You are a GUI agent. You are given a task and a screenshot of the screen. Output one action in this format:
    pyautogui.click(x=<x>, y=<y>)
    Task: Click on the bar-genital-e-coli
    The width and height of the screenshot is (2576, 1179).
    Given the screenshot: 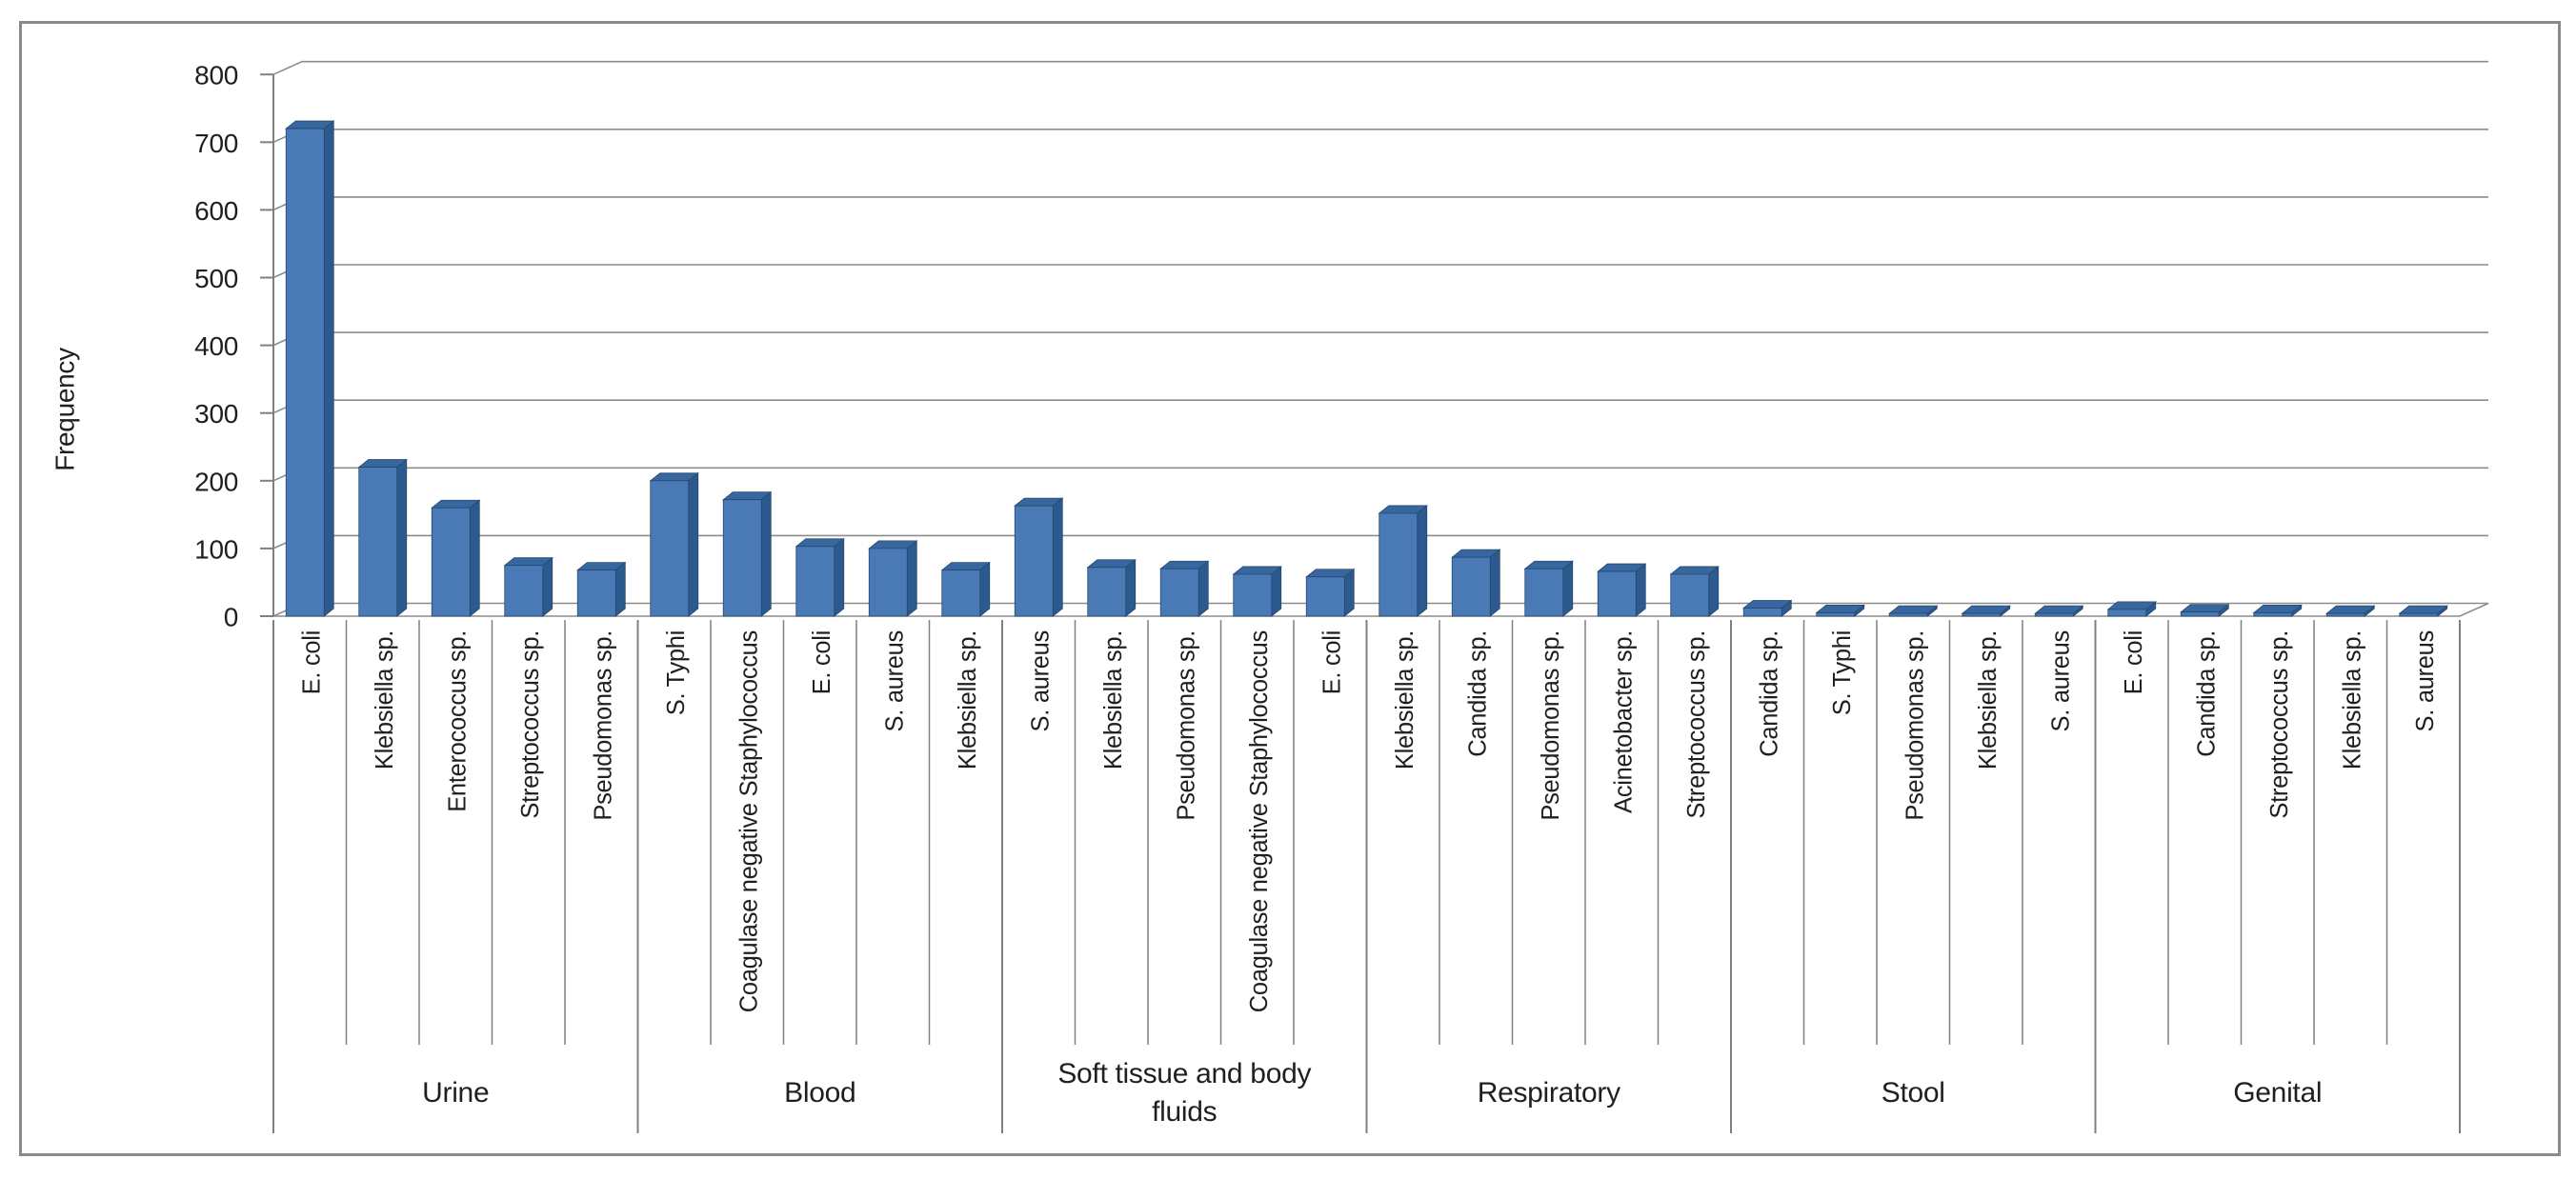 What is the action you would take?
    pyautogui.click(x=2127, y=613)
    